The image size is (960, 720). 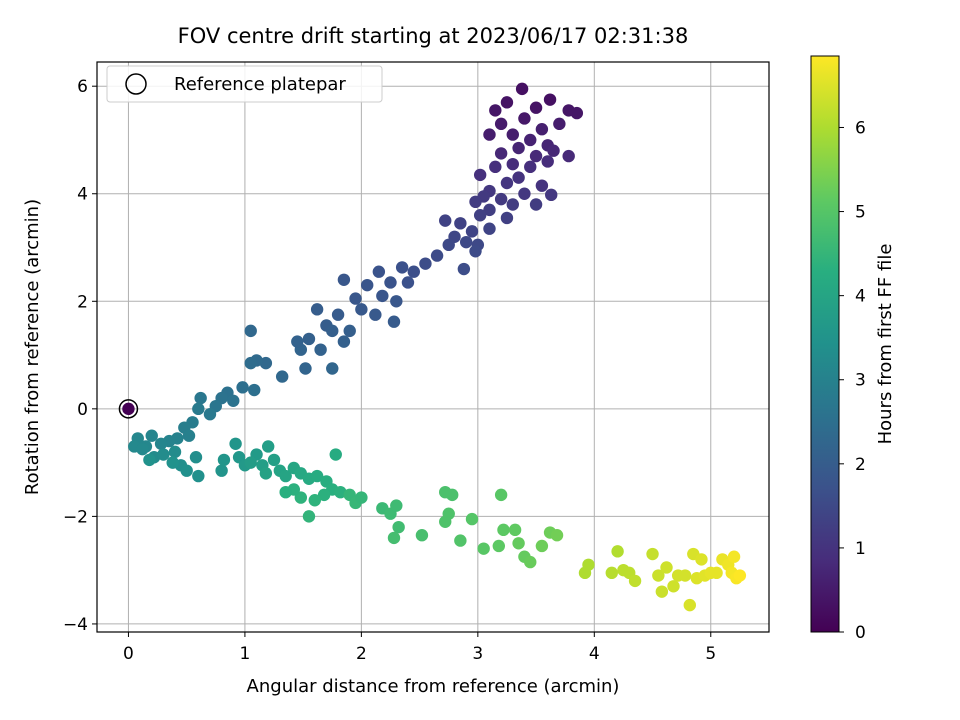 What do you see at coordinates (136, 84) in the screenshot?
I see `legend-open-circle-icon` at bounding box center [136, 84].